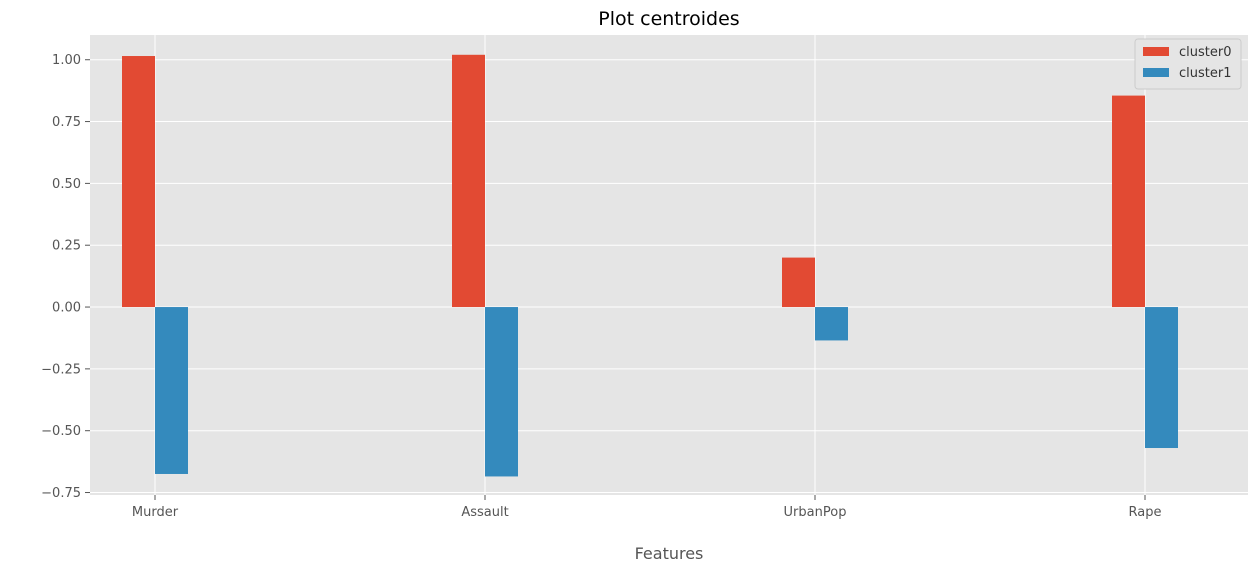 This screenshot has height=573, width=1258. Describe the element at coordinates (66, 184) in the screenshot. I see `y-tick-label: 0.50` at that location.